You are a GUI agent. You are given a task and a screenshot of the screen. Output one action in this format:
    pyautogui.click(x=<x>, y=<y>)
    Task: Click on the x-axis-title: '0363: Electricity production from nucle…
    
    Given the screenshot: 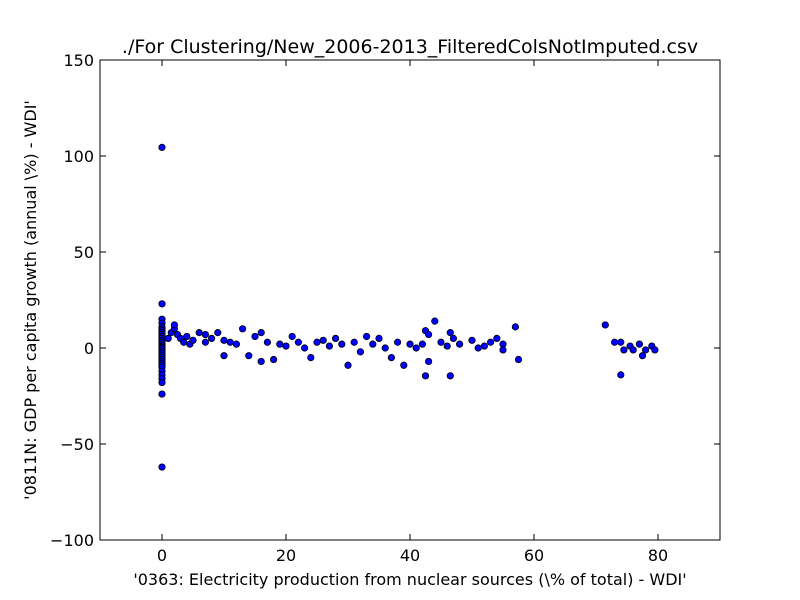 What is the action you would take?
    pyautogui.click(x=409, y=579)
    